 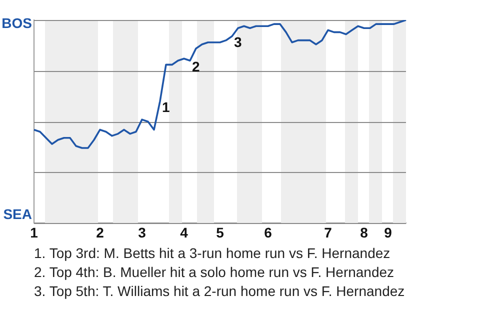 I want to click on text: 2. Top 4th: B. Mueller hit a solo home run vs F. Hernandez, so click(x=215, y=272).